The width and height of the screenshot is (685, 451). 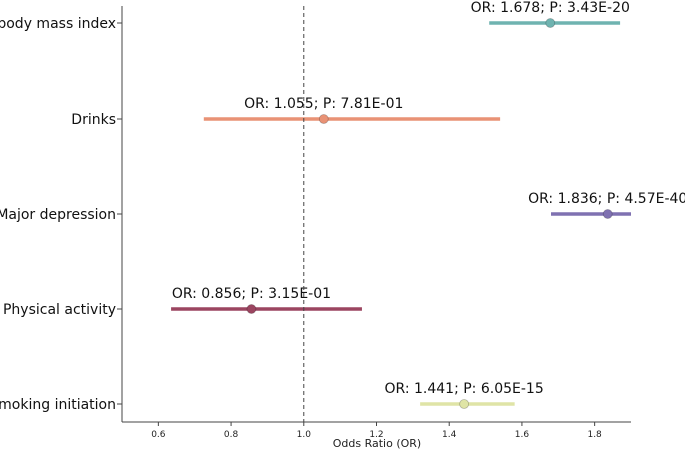 I want to click on category-label: Physical activity, so click(x=59, y=310).